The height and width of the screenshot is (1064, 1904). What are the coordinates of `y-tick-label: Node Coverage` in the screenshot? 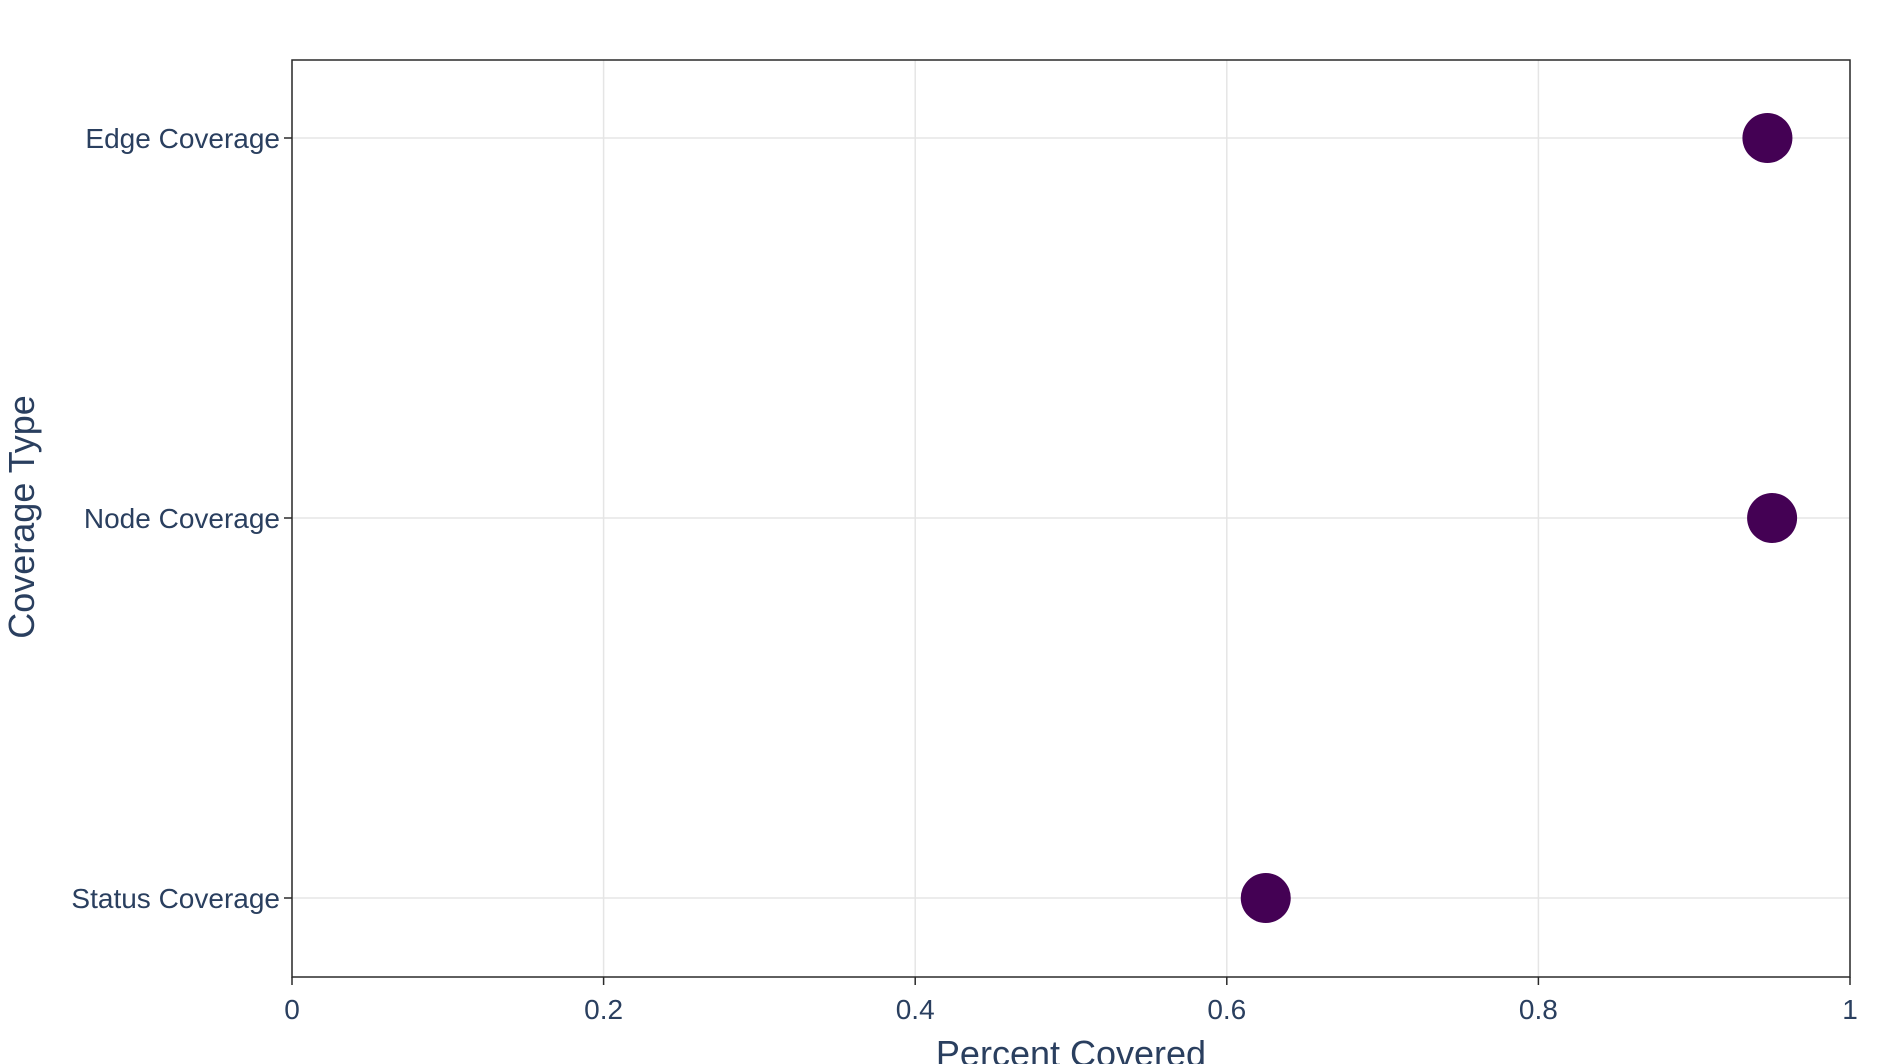 It's located at (182, 518).